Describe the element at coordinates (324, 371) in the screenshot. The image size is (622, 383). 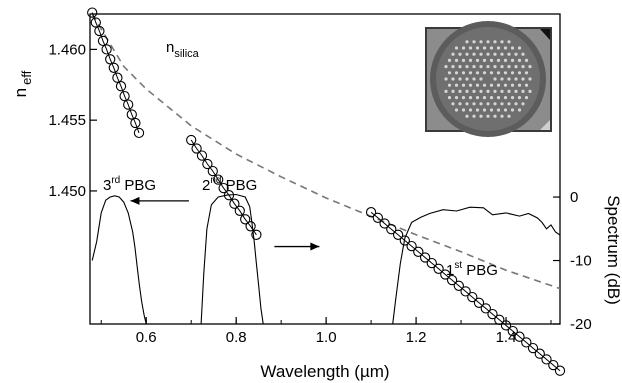
I see `x-axis-title: Wavelength (µm)` at that location.